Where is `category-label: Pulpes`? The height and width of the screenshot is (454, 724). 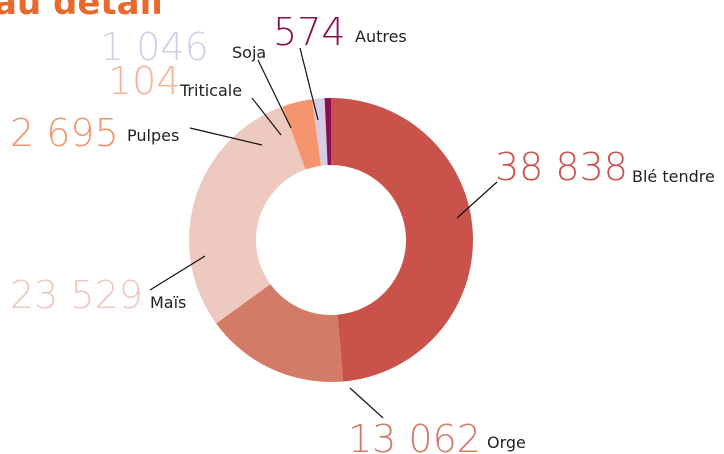
category-label: Pulpes is located at coordinates (153, 135).